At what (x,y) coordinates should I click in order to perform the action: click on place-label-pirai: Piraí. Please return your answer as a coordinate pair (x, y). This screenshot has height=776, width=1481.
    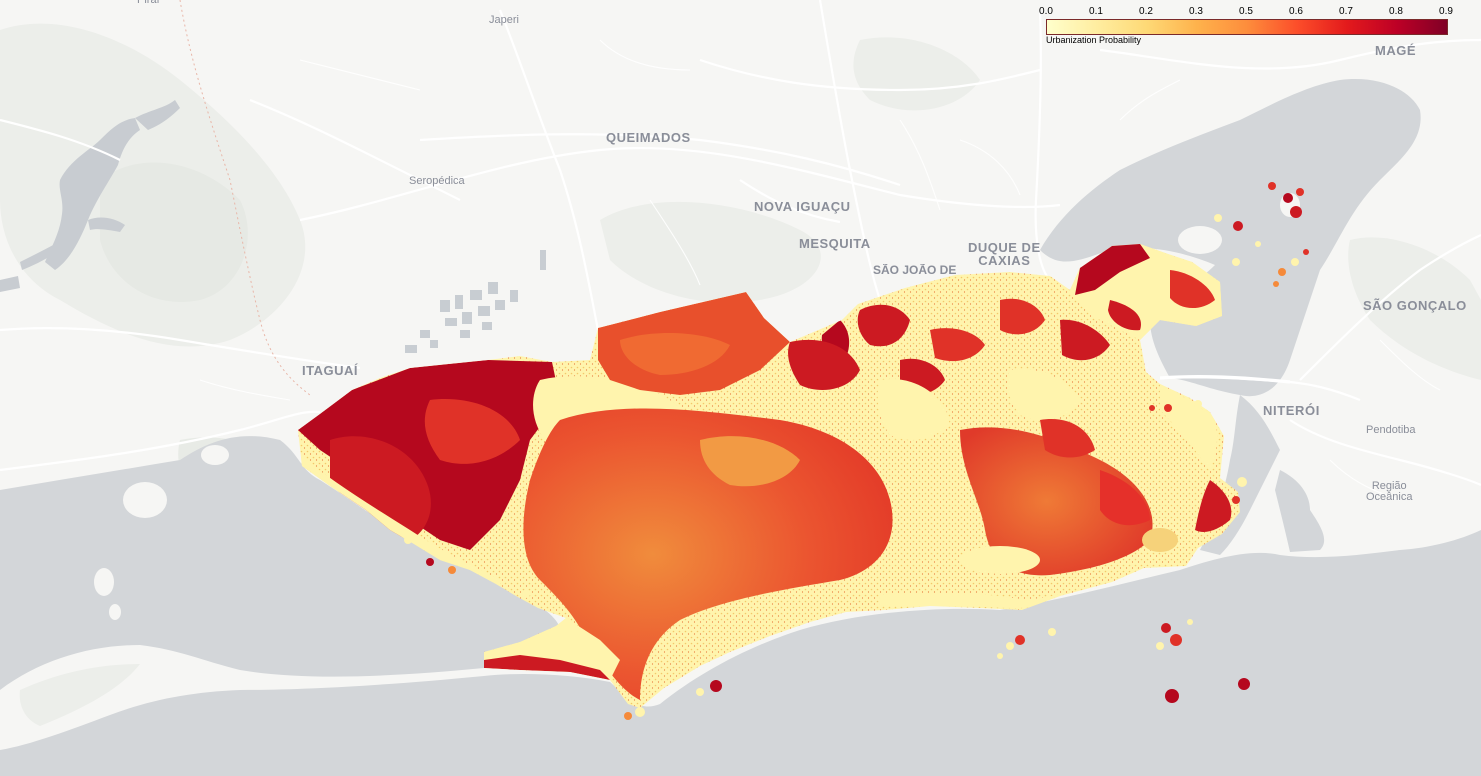
    Looking at the image, I should click on (148, 3).